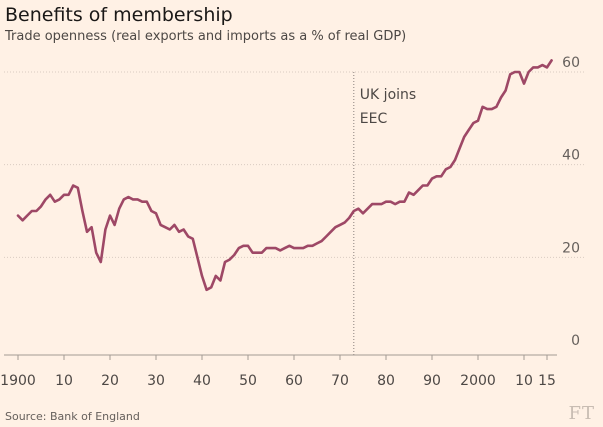 The width and height of the screenshot is (603, 427). Describe the element at coordinates (202, 381) in the screenshot. I see `x-tick-label: 40` at that location.